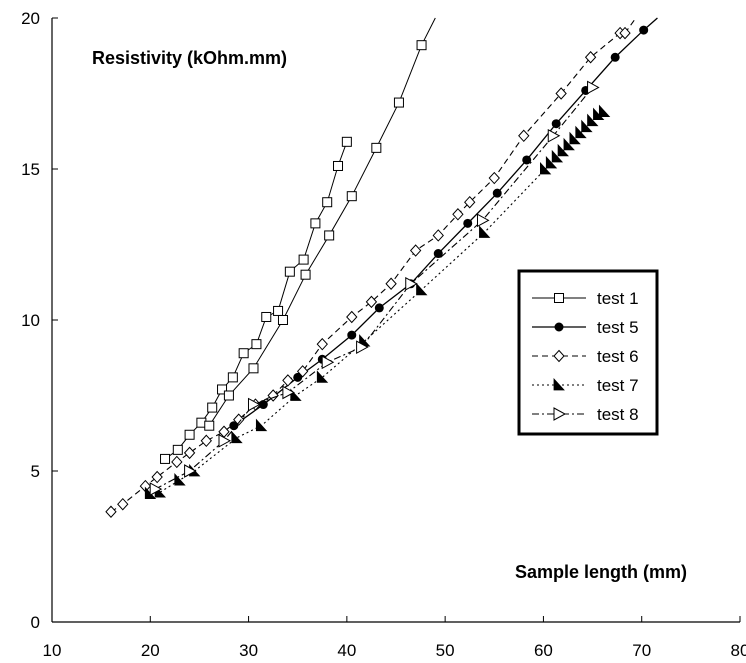 This screenshot has width=746, height=663. Describe the element at coordinates (248, 650) in the screenshot. I see `x-tick-label: 30` at that location.